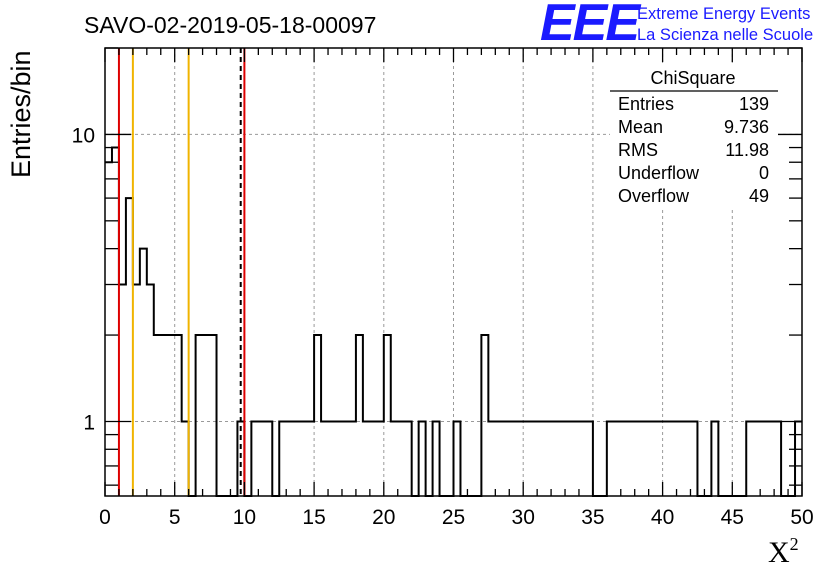 The image size is (836, 572). What do you see at coordinates (592, 517) in the screenshot?
I see `x-tick-label: 35` at bounding box center [592, 517].